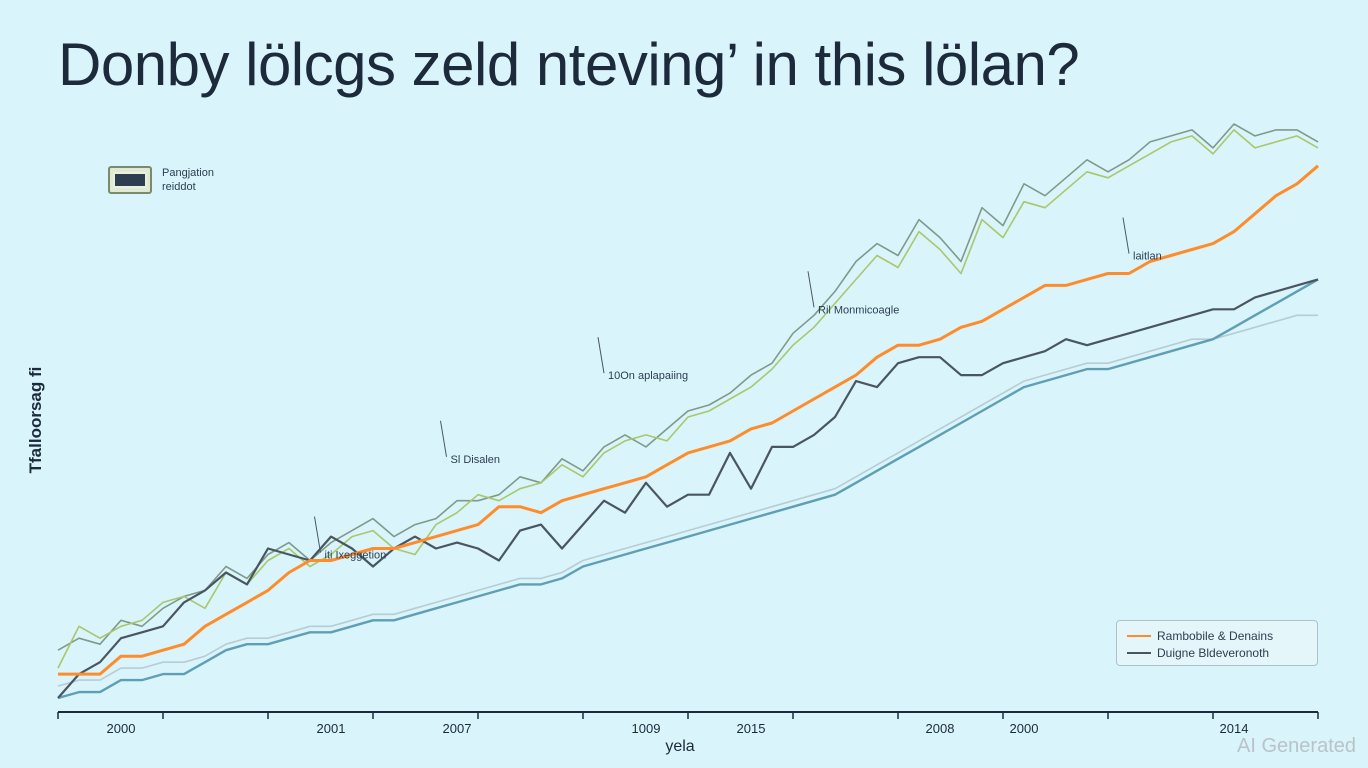  Describe the element at coordinates (179, 187) in the screenshot. I see `top-legend-line2: reiddot` at that location.